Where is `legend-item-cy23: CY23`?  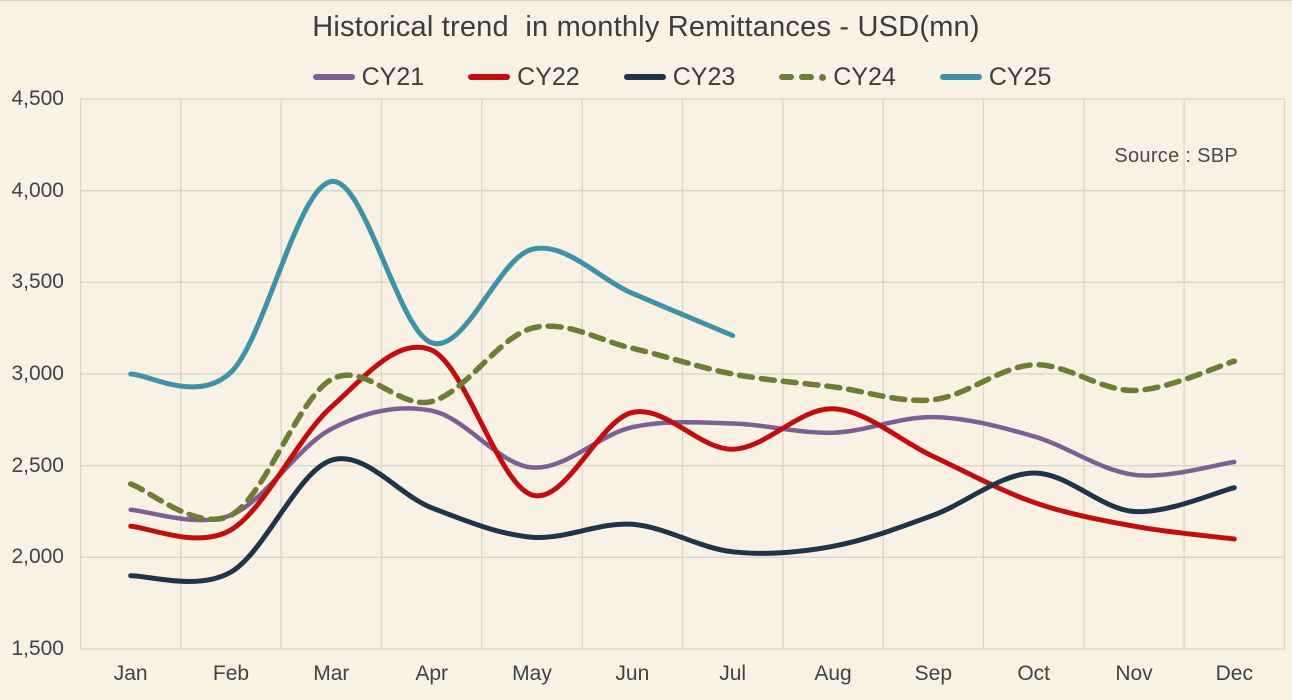
legend-item-cy23: CY23 is located at coordinates (679, 77).